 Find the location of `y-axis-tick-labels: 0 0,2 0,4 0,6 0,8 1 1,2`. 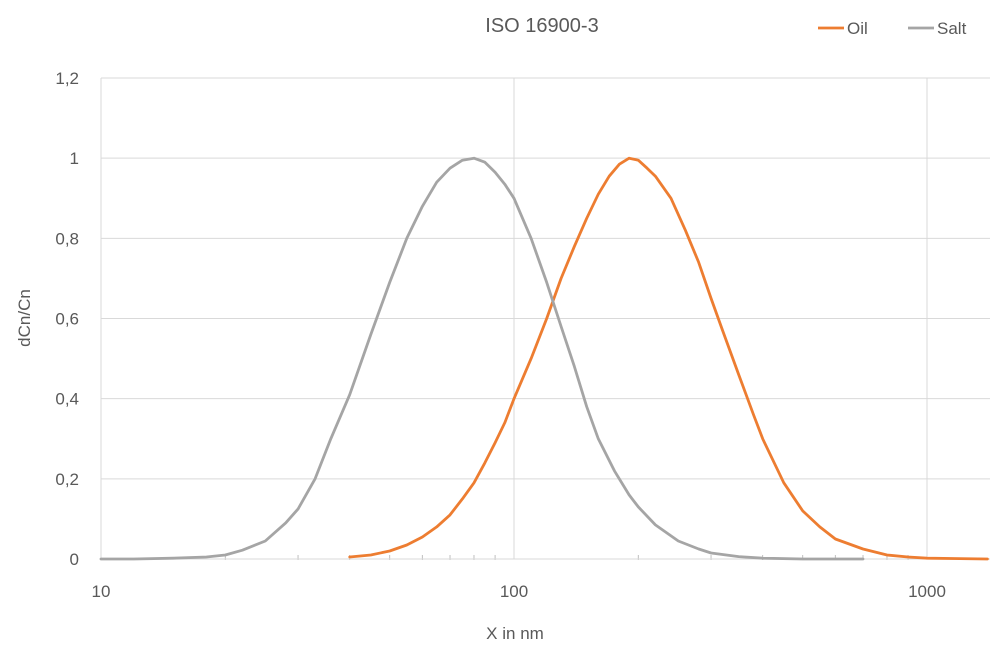

y-axis-tick-labels: 0 0,2 0,4 0,6 0,8 1 1,2 is located at coordinates (67, 319).